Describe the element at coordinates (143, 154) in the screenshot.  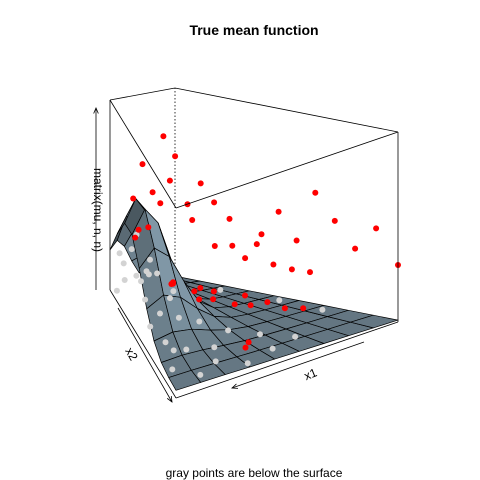
I see `box-edge-top-front` at that location.